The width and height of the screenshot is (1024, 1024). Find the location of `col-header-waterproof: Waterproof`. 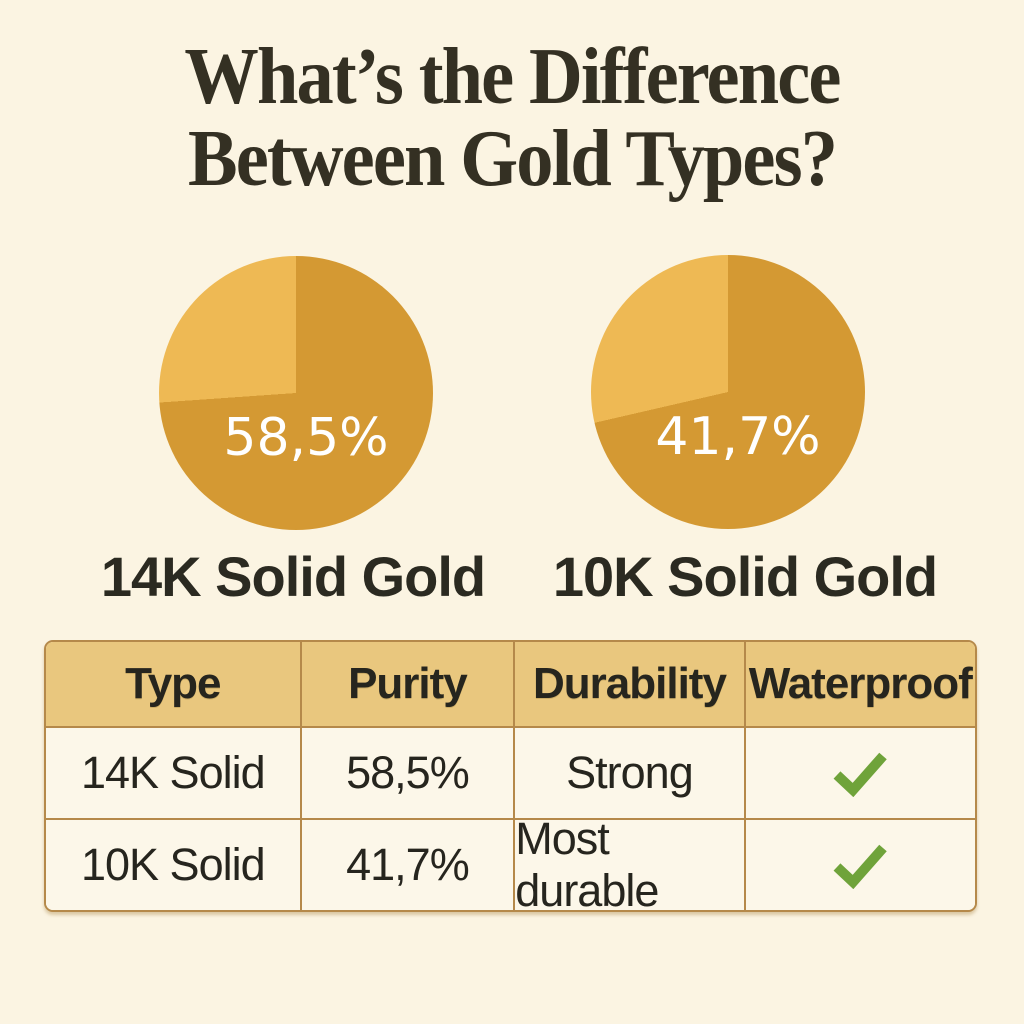

col-header-waterproof: Waterproof is located at coordinates (859, 684).